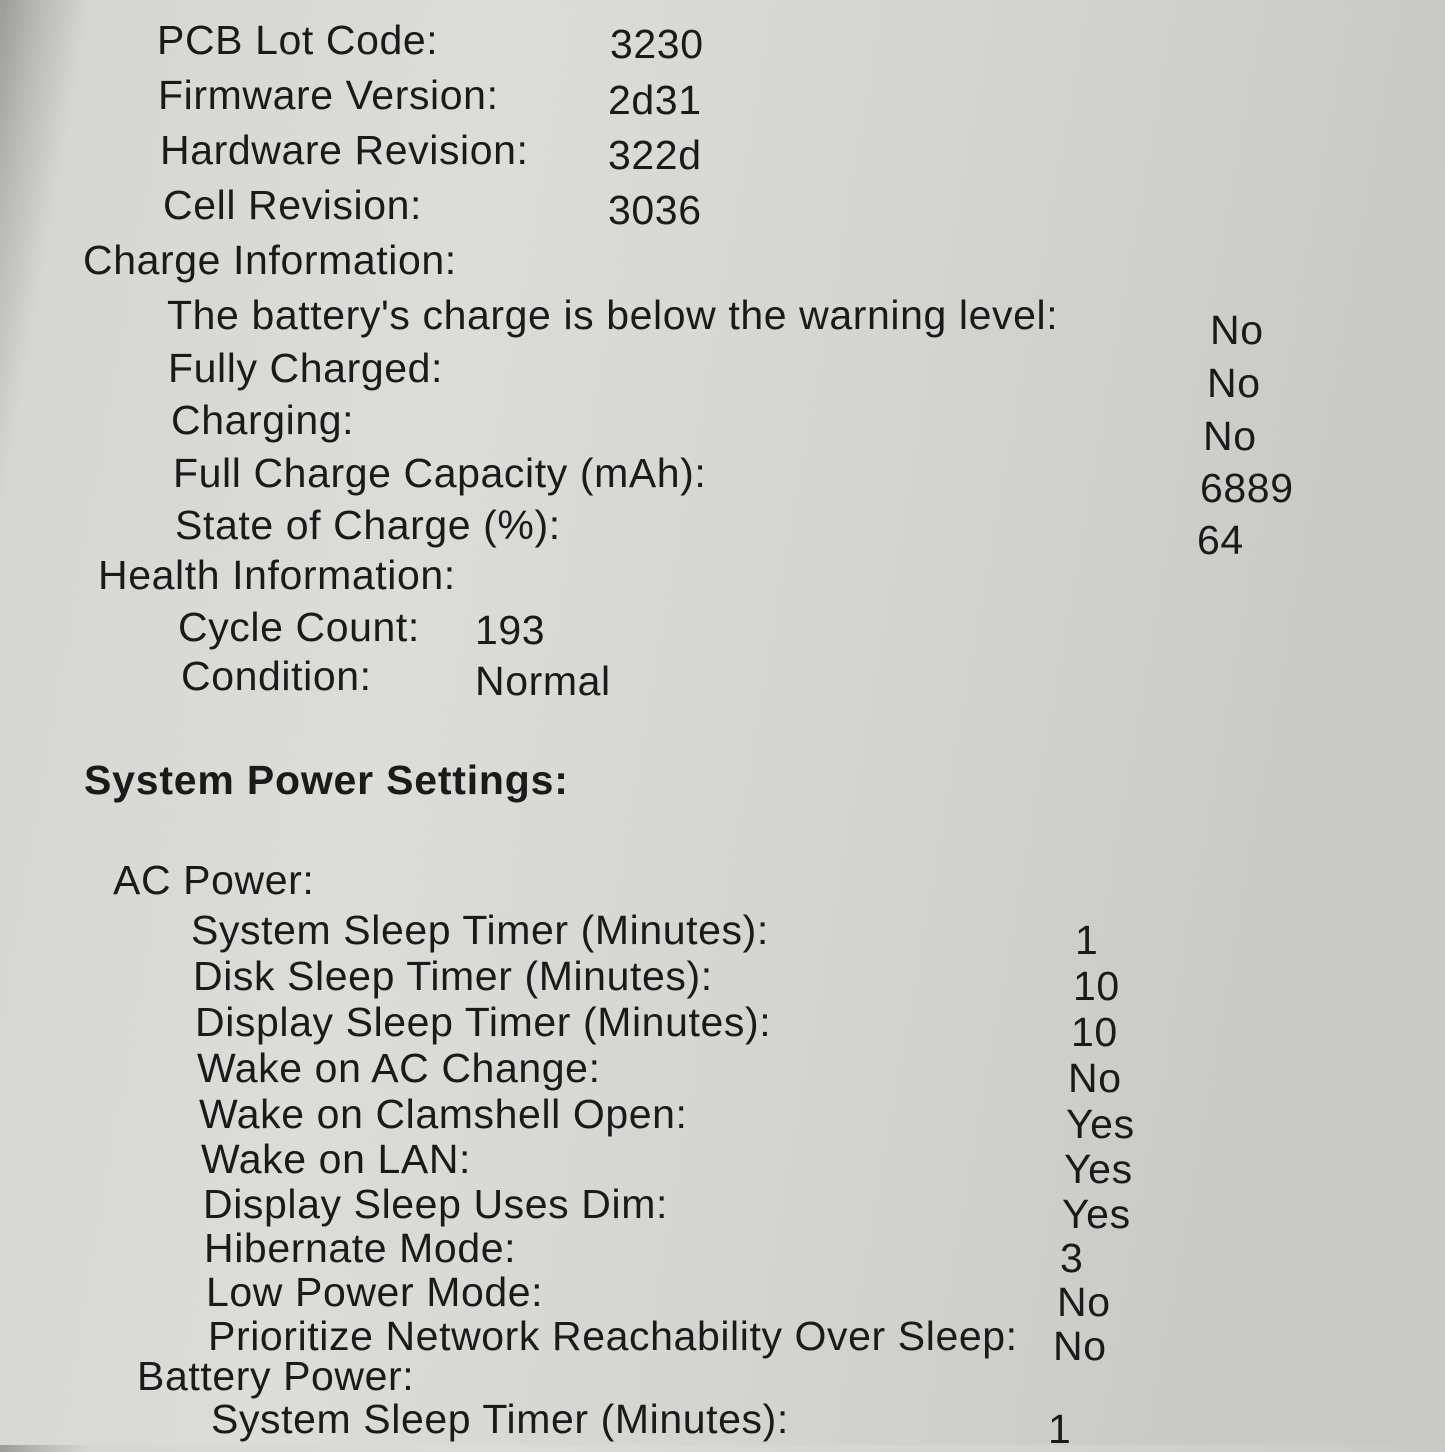 The image size is (1445, 1452). What do you see at coordinates (276, 676) in the screenshot?
I see `row-label: Condition:` at bounding box center [276, 676].